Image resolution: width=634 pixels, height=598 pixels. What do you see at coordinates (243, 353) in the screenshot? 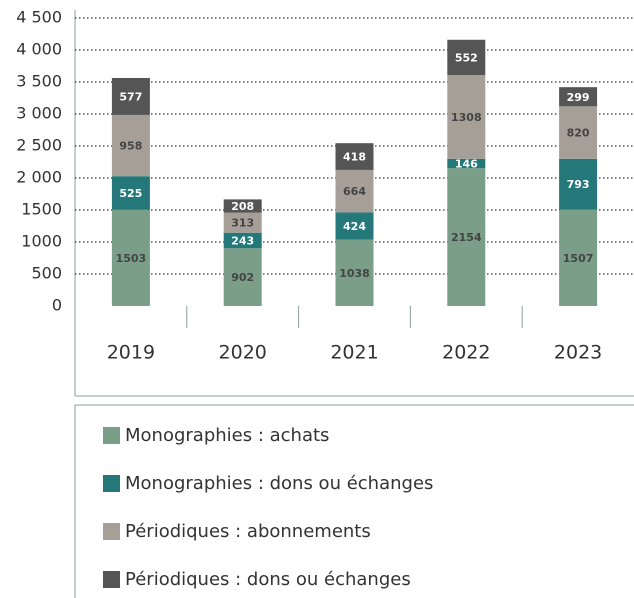
I see `x-tick-label: 2020` at bounding box center [243, 353].